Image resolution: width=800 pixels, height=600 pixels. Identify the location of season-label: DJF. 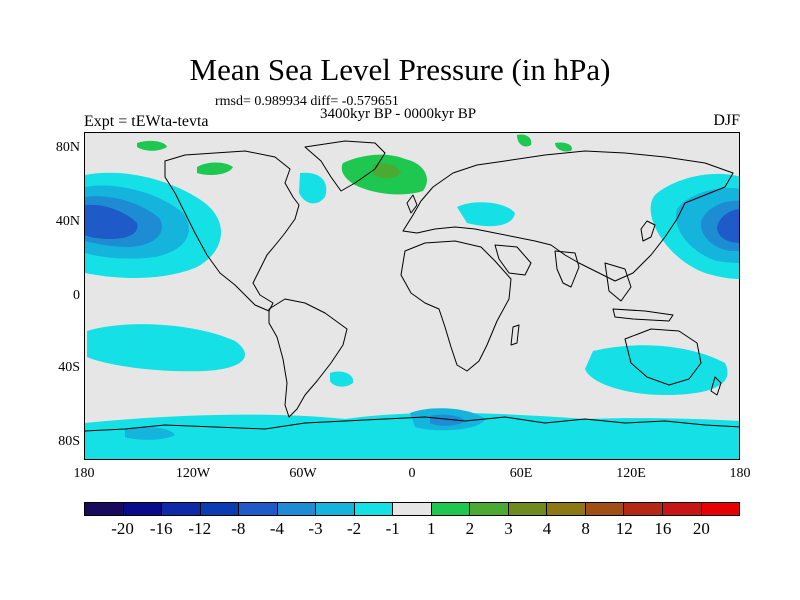
(726, 120).